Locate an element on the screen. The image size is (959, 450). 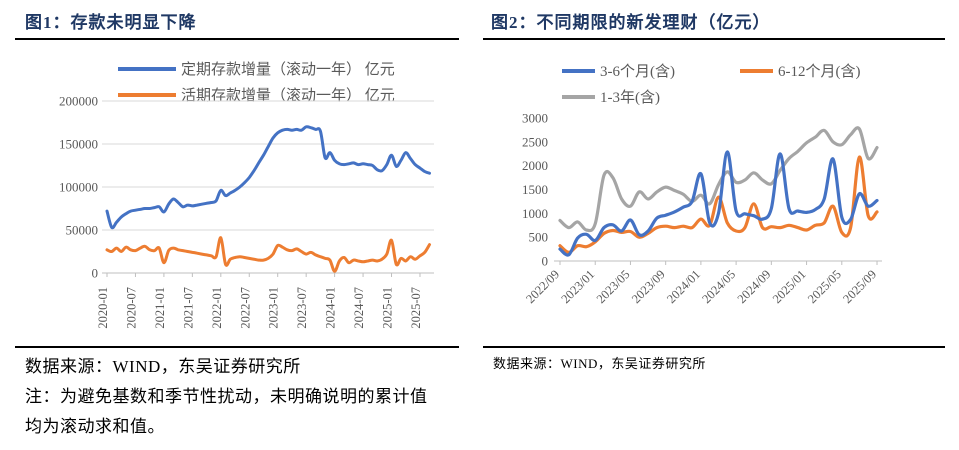
x-axis-label: 2022-07 is located at coordinates (245, 308).